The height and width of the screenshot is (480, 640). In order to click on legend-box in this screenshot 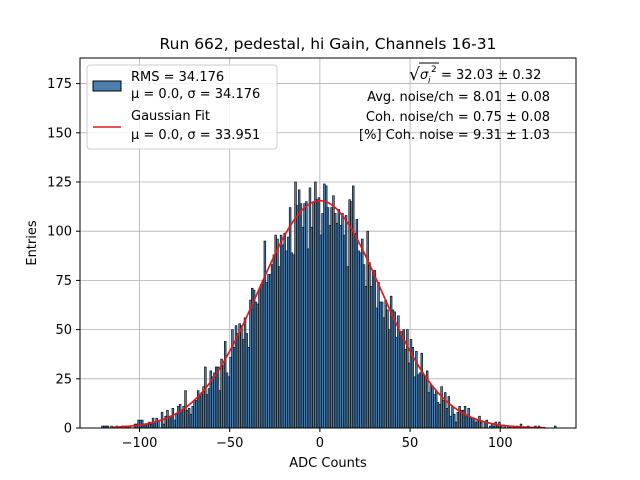, I will do `click(182, 107)`.